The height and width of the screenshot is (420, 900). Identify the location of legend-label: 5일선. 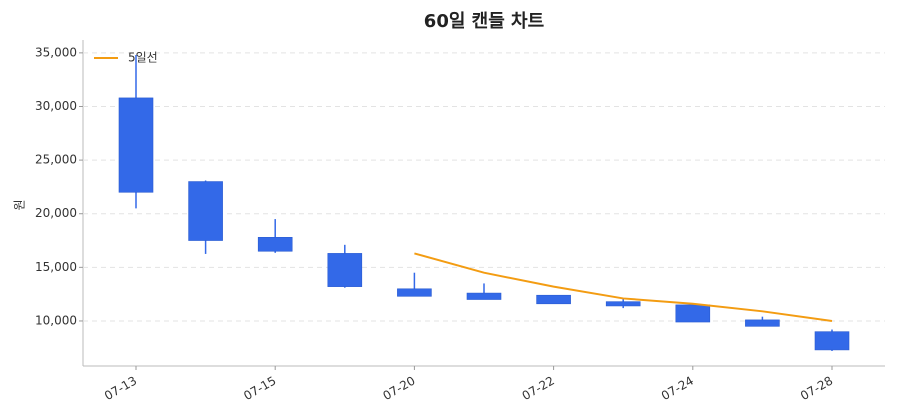
(143, 58).